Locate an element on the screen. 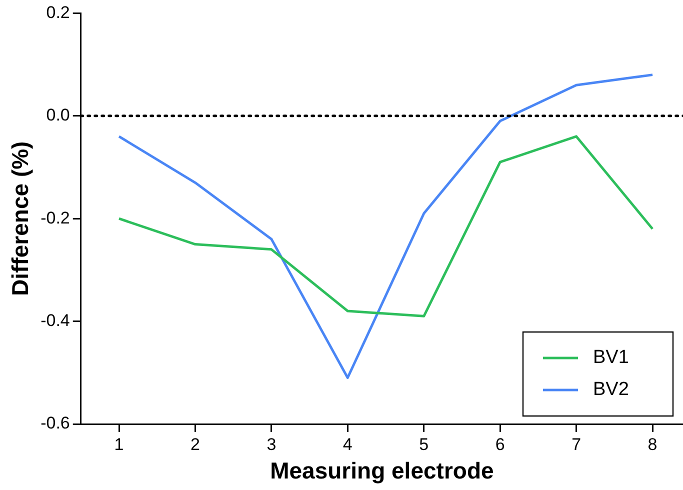  y-axis-title: Difference (%) is located at coordinates (20, 218).